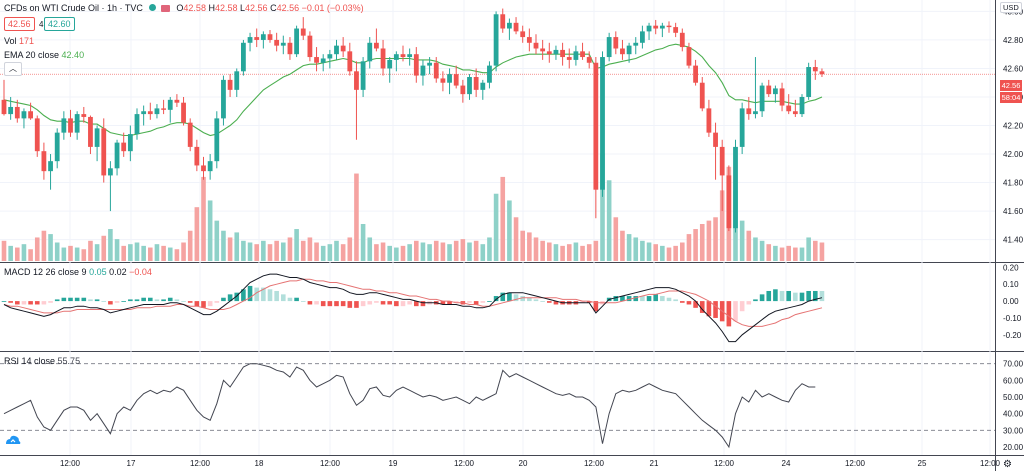  What do you see at coordinates (259, 463) in the screenshot?
I see `time-tick-label: 18` at bounding box center [259, 463].